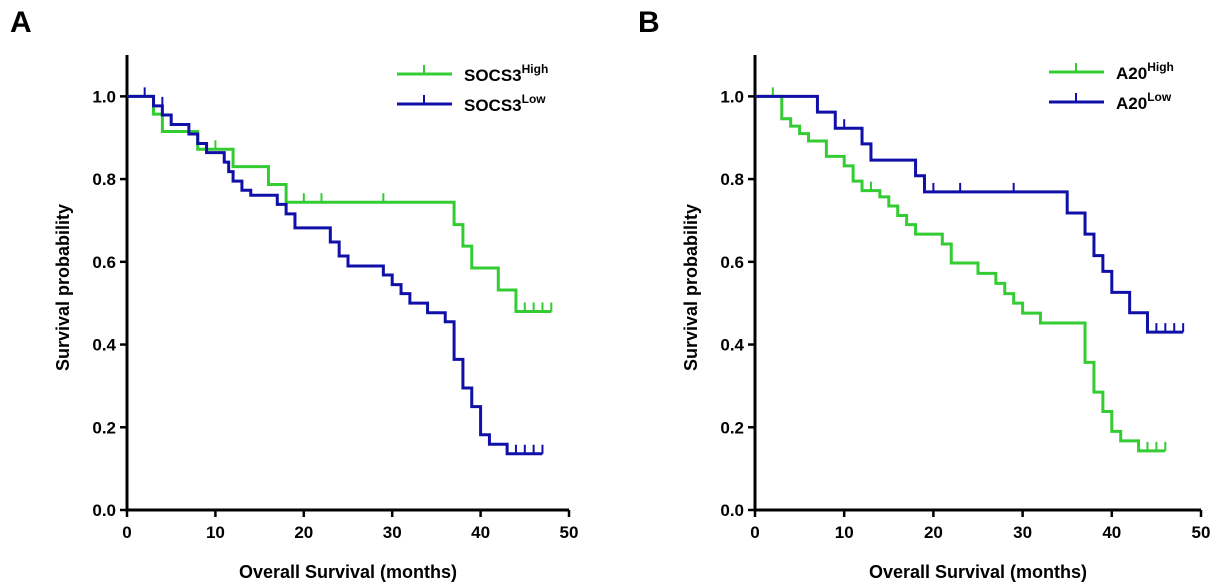 This screenshot has width=1215, height=584. Describe the element at coordinates (505, 103) in the screenshot. I see `legend-label: SOCS3Low` at that location.